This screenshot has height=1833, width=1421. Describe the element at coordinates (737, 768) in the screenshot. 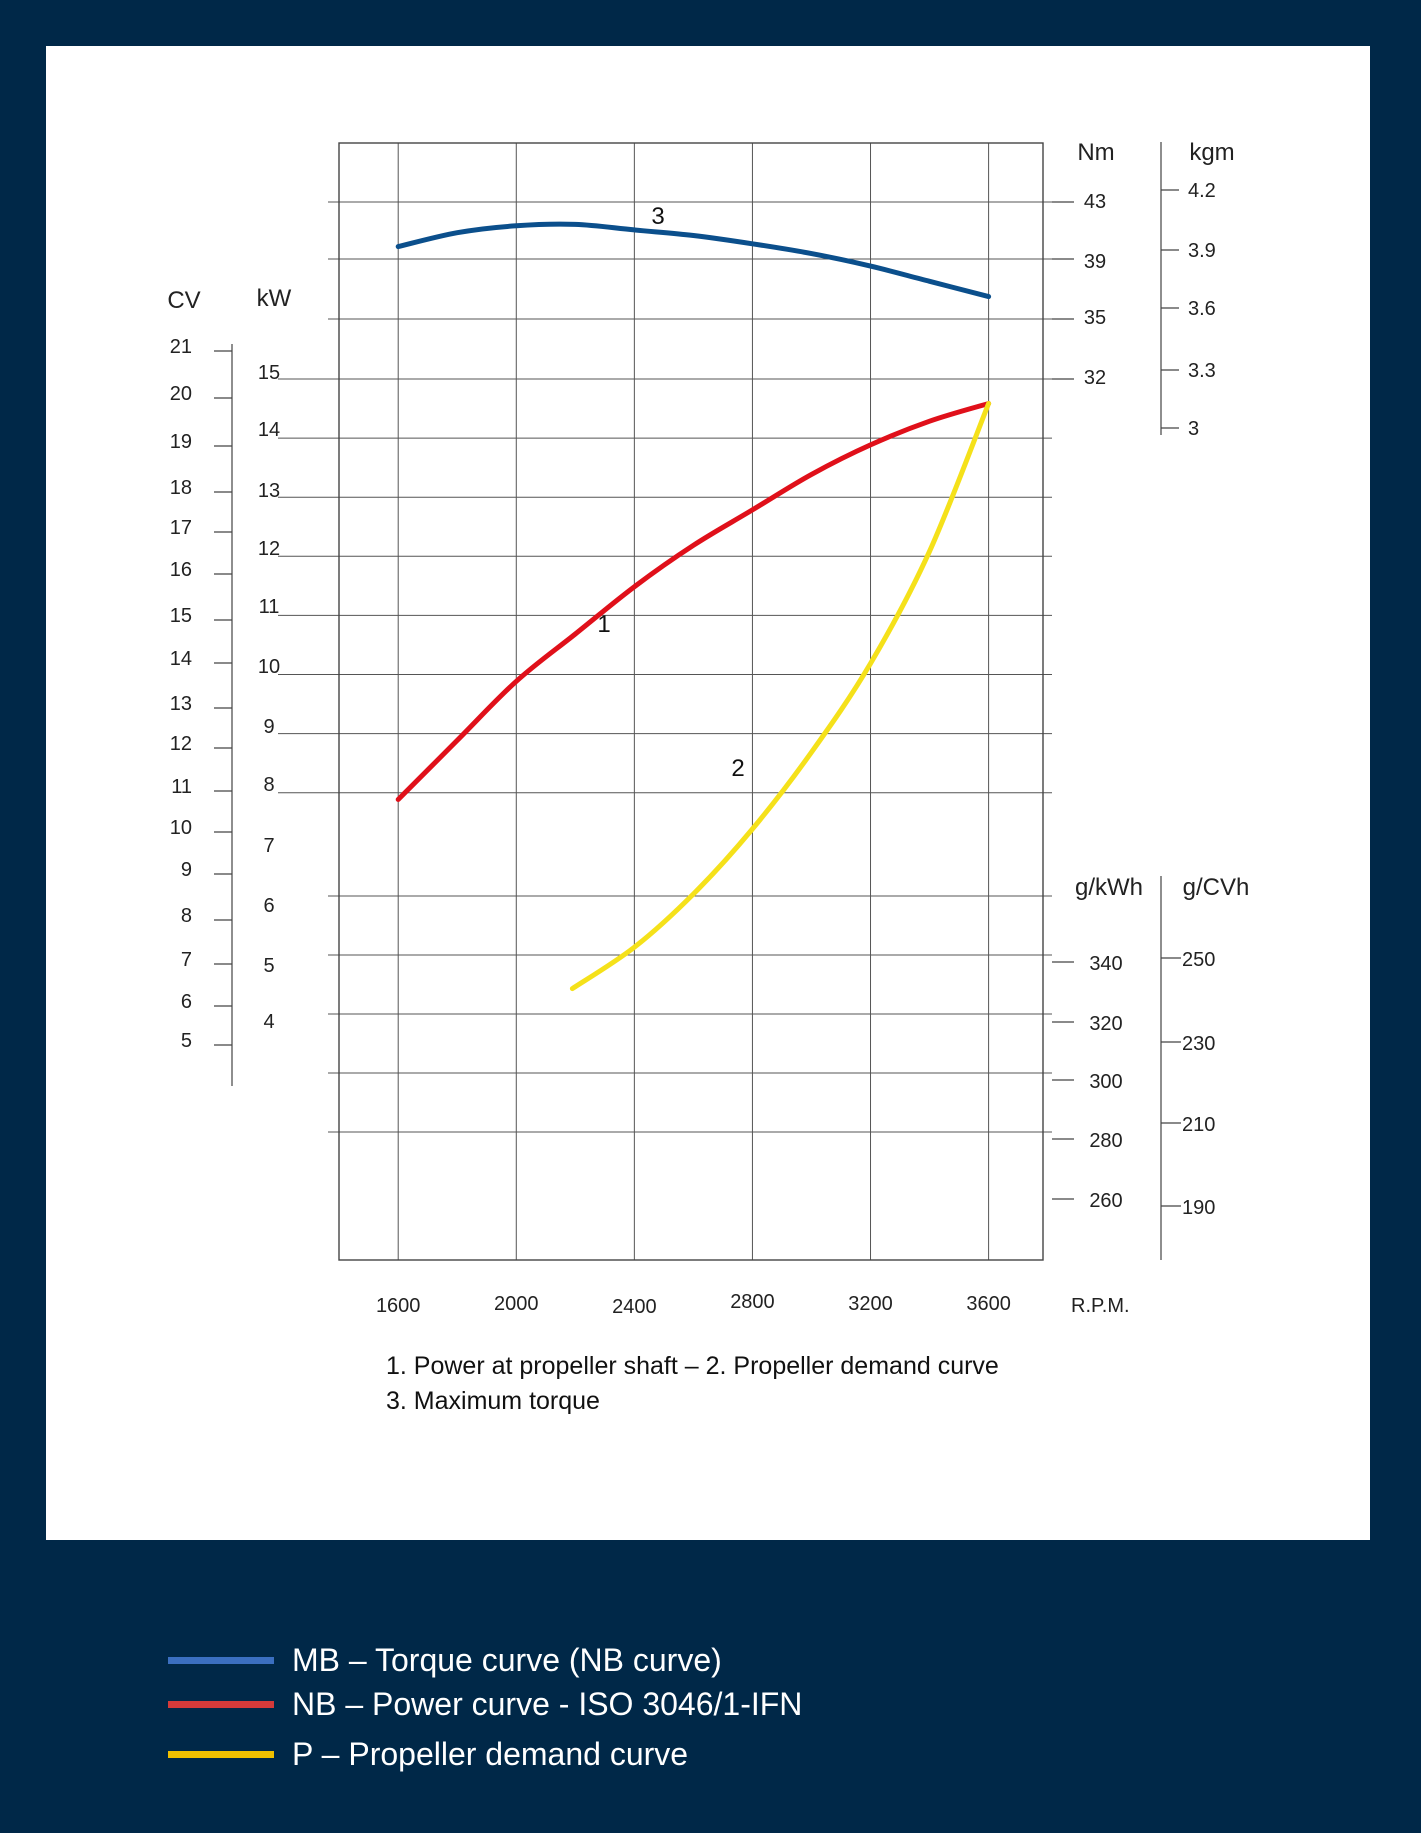

I see `propeller-demand-curve-number-label: 2` at that location.